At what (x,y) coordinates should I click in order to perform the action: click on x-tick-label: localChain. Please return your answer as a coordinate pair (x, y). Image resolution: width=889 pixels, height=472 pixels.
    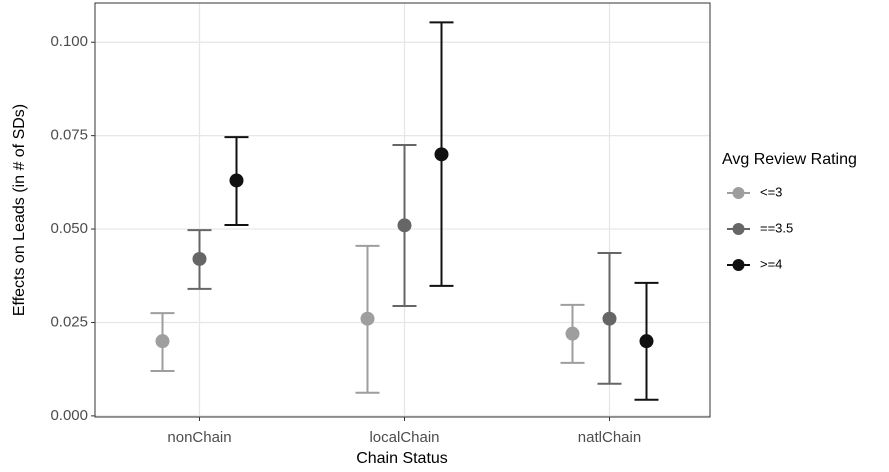
    Looking at the image, I should click on (404, 437).